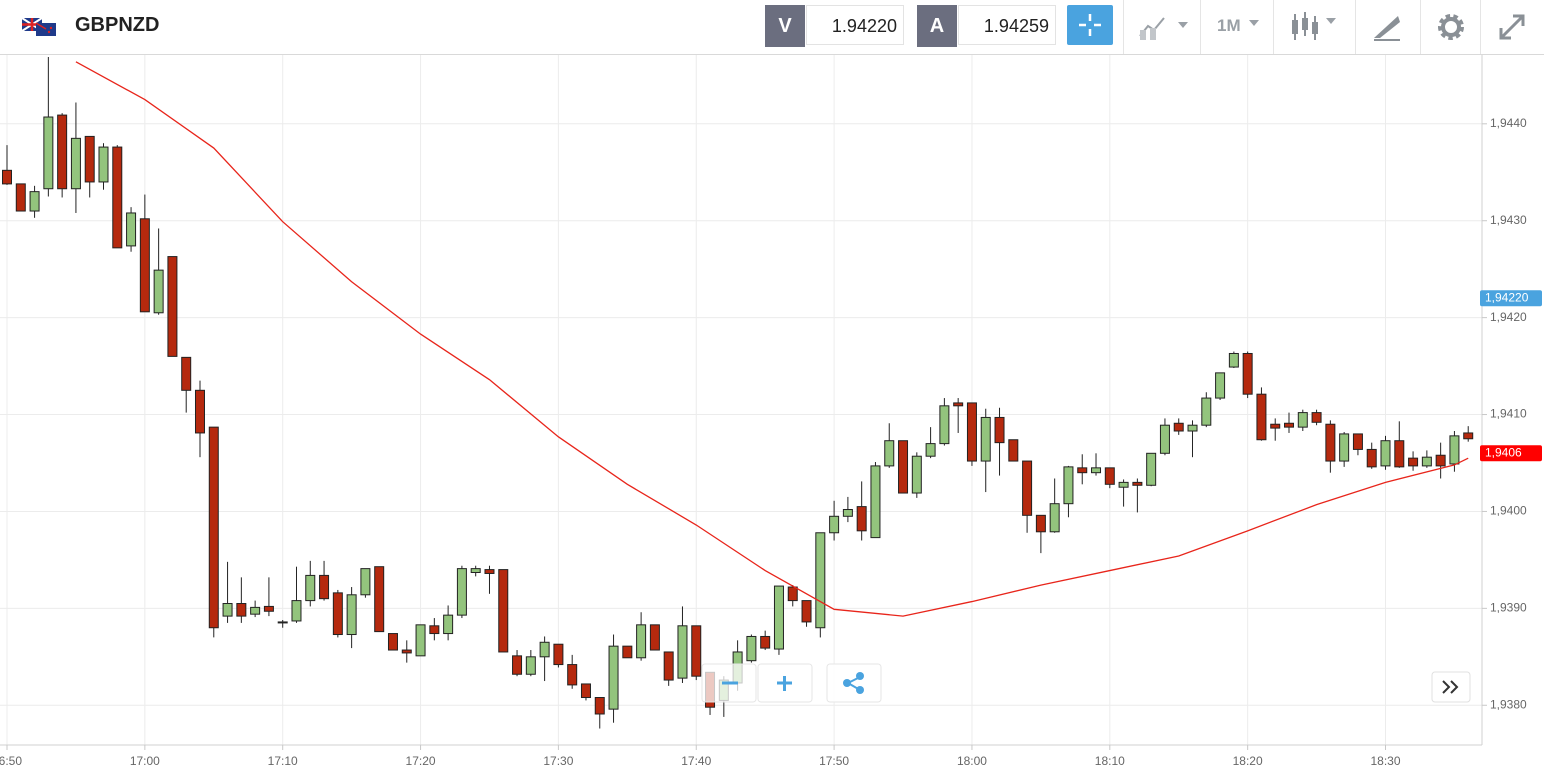  I want to click on candle-style-button, so click(1318, 27).